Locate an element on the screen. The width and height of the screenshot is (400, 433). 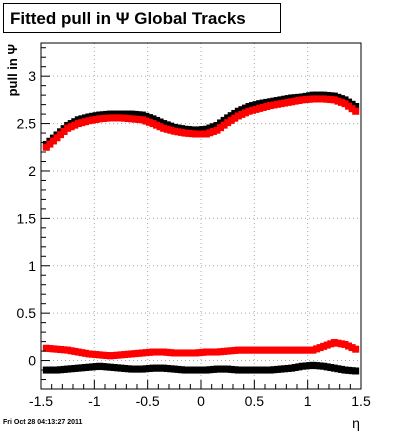
x-tick-label: -1.5 is located at coordinates (41, 401).